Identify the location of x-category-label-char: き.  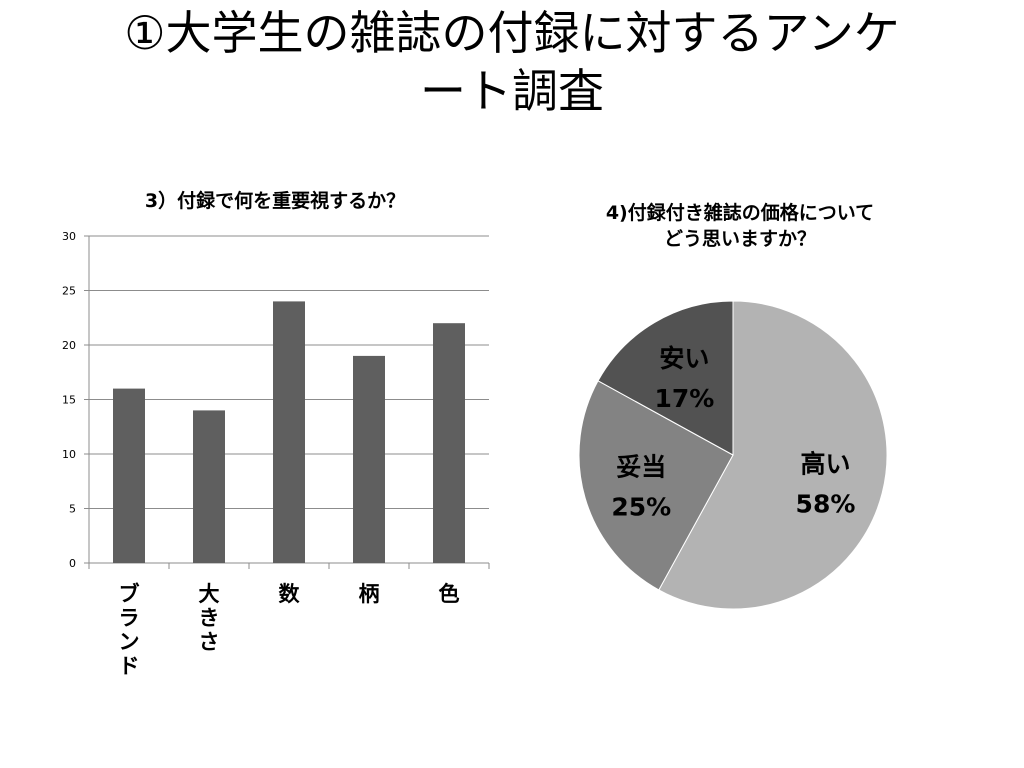
(209, 618).